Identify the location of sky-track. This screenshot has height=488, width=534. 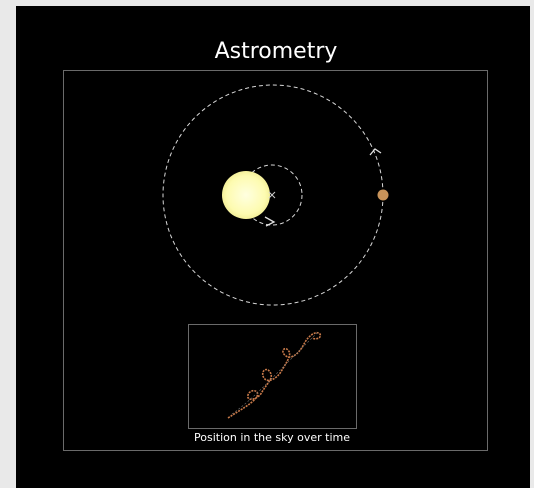
(274, 375).